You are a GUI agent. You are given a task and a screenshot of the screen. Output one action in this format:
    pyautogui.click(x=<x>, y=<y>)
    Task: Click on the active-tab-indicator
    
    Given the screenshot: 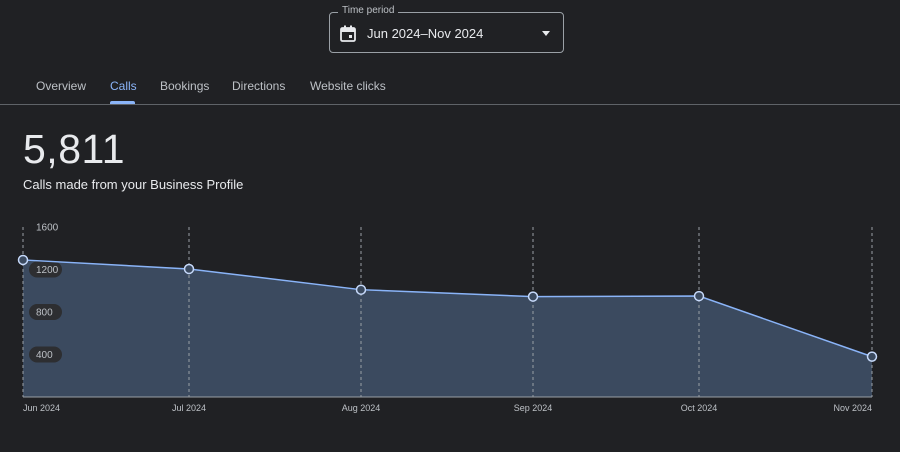 What is the action you would take?
    pyautogui.click(x=122, y=102)
    